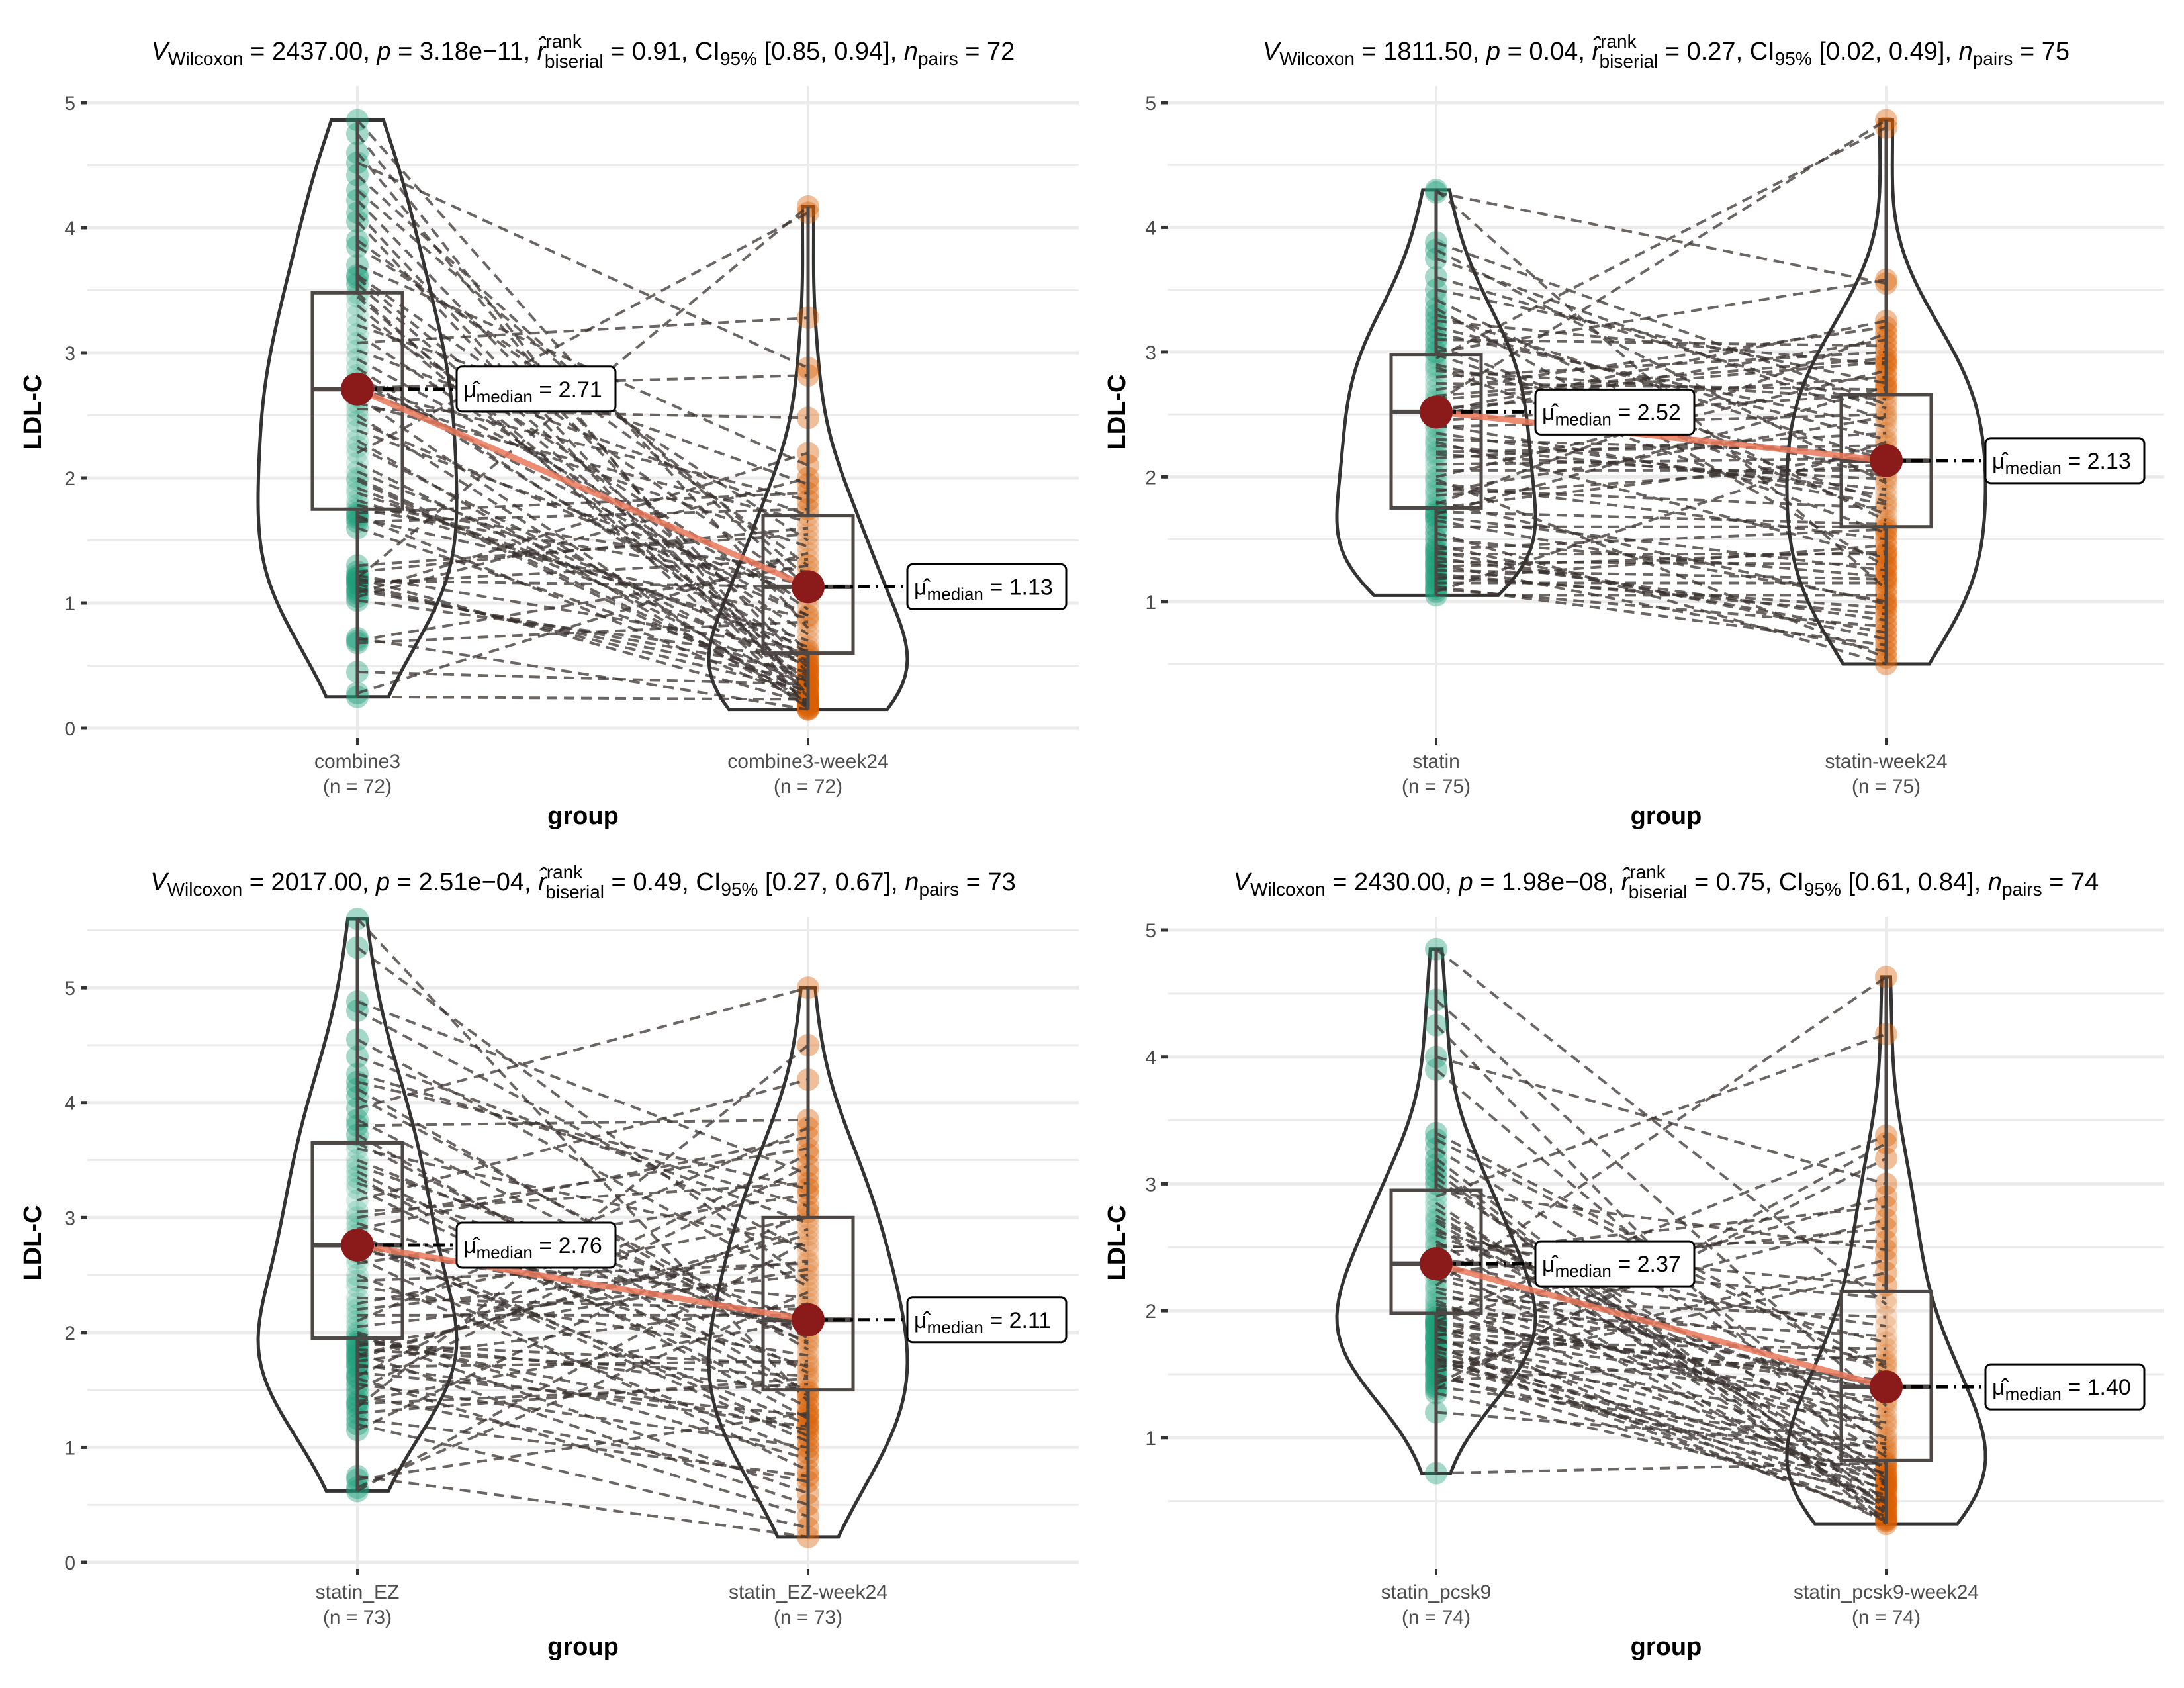  I want to click on x-tick-n-label: (n = 72), so click(808, 787).